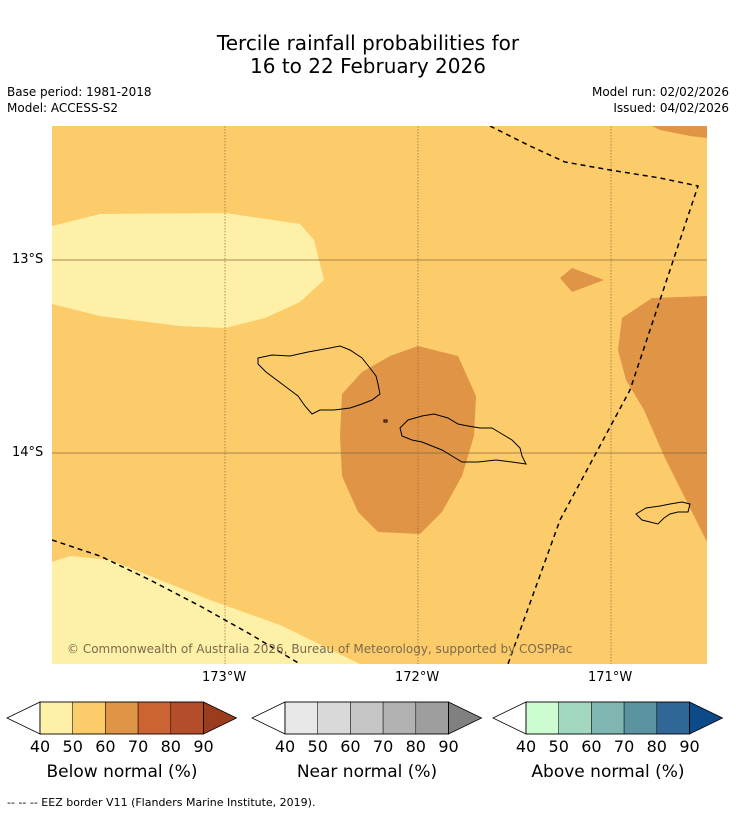  I want to click on colorbar-near-tick-90: 90, so click(448, 746).